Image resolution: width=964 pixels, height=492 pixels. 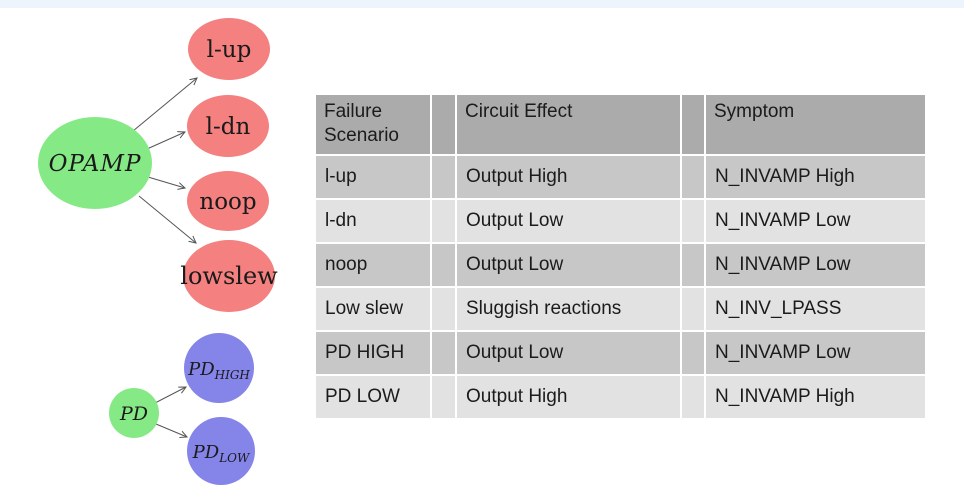 I want to click on node-l-up, so click(x=229, y=49).